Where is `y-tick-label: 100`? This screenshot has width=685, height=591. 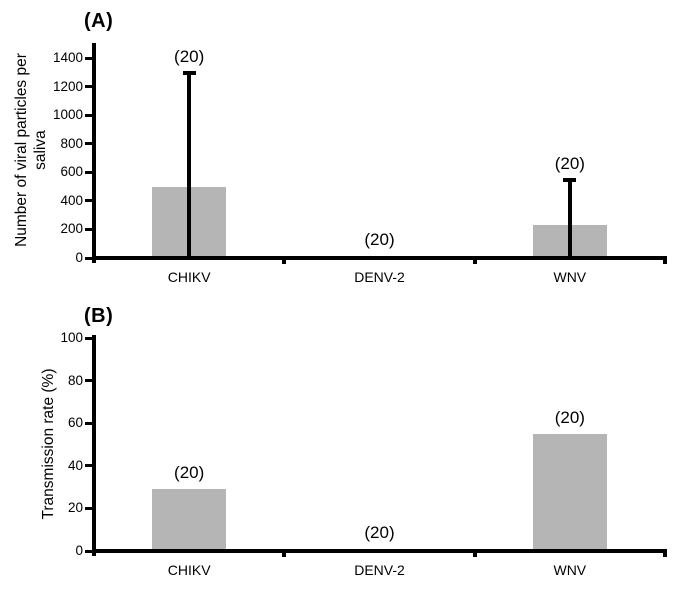
y-tick-label: 100 is located at coordinates (71, 337).